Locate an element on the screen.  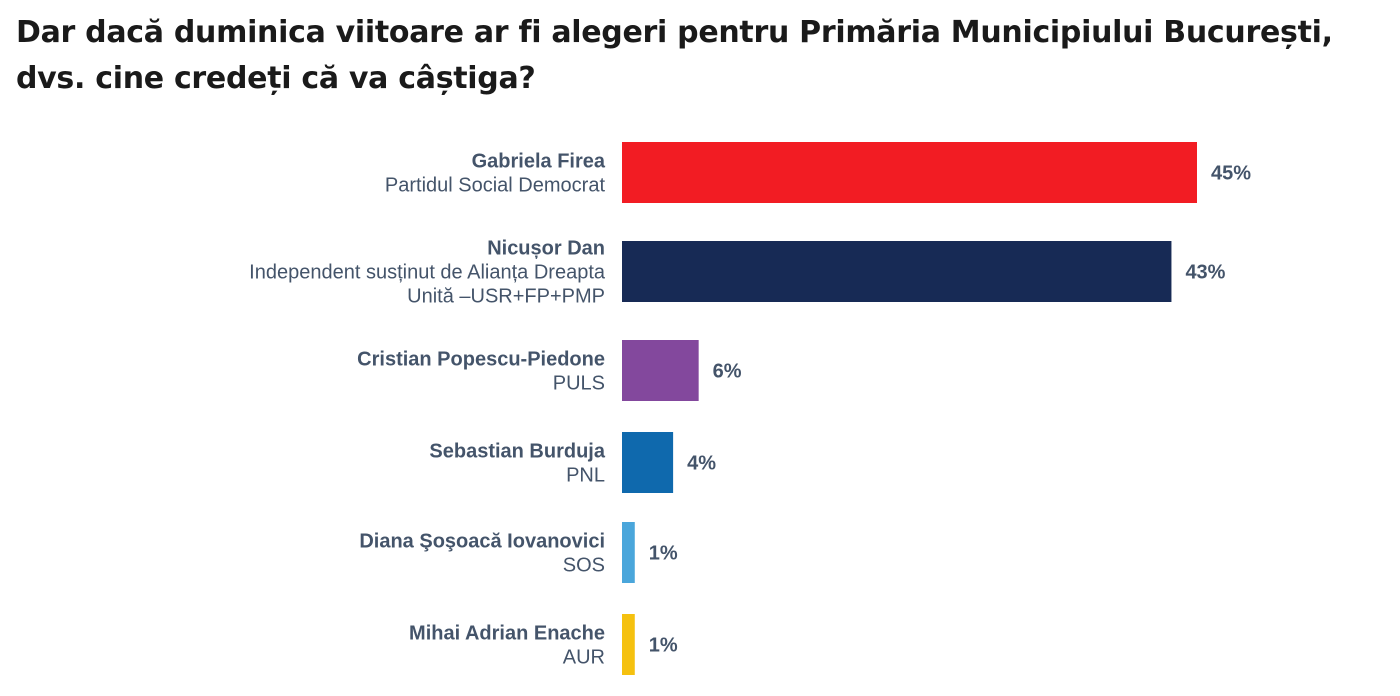
candidate-name: Cristian Popescu-Piedone is located at coordinates (481, 360).